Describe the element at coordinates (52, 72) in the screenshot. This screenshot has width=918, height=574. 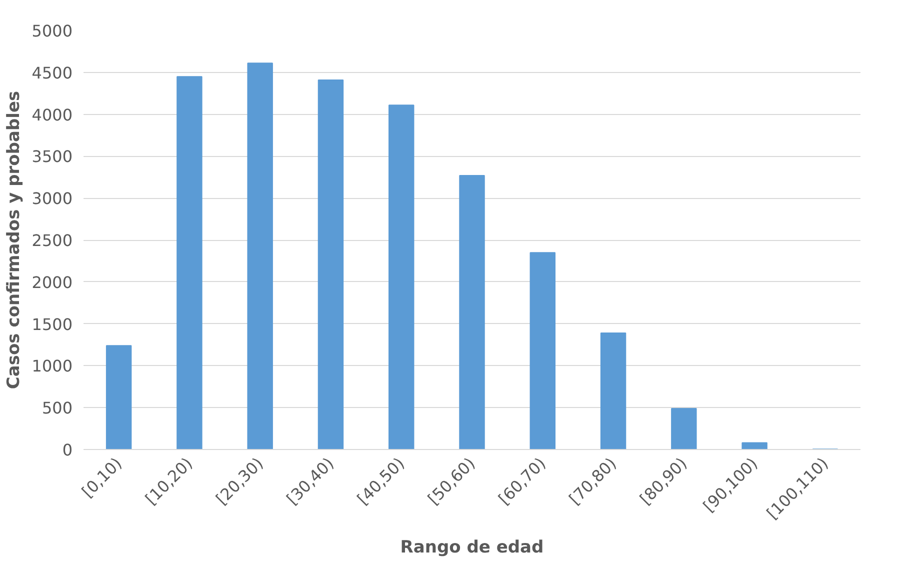
I see `y-tick-label: 4500` at that location.